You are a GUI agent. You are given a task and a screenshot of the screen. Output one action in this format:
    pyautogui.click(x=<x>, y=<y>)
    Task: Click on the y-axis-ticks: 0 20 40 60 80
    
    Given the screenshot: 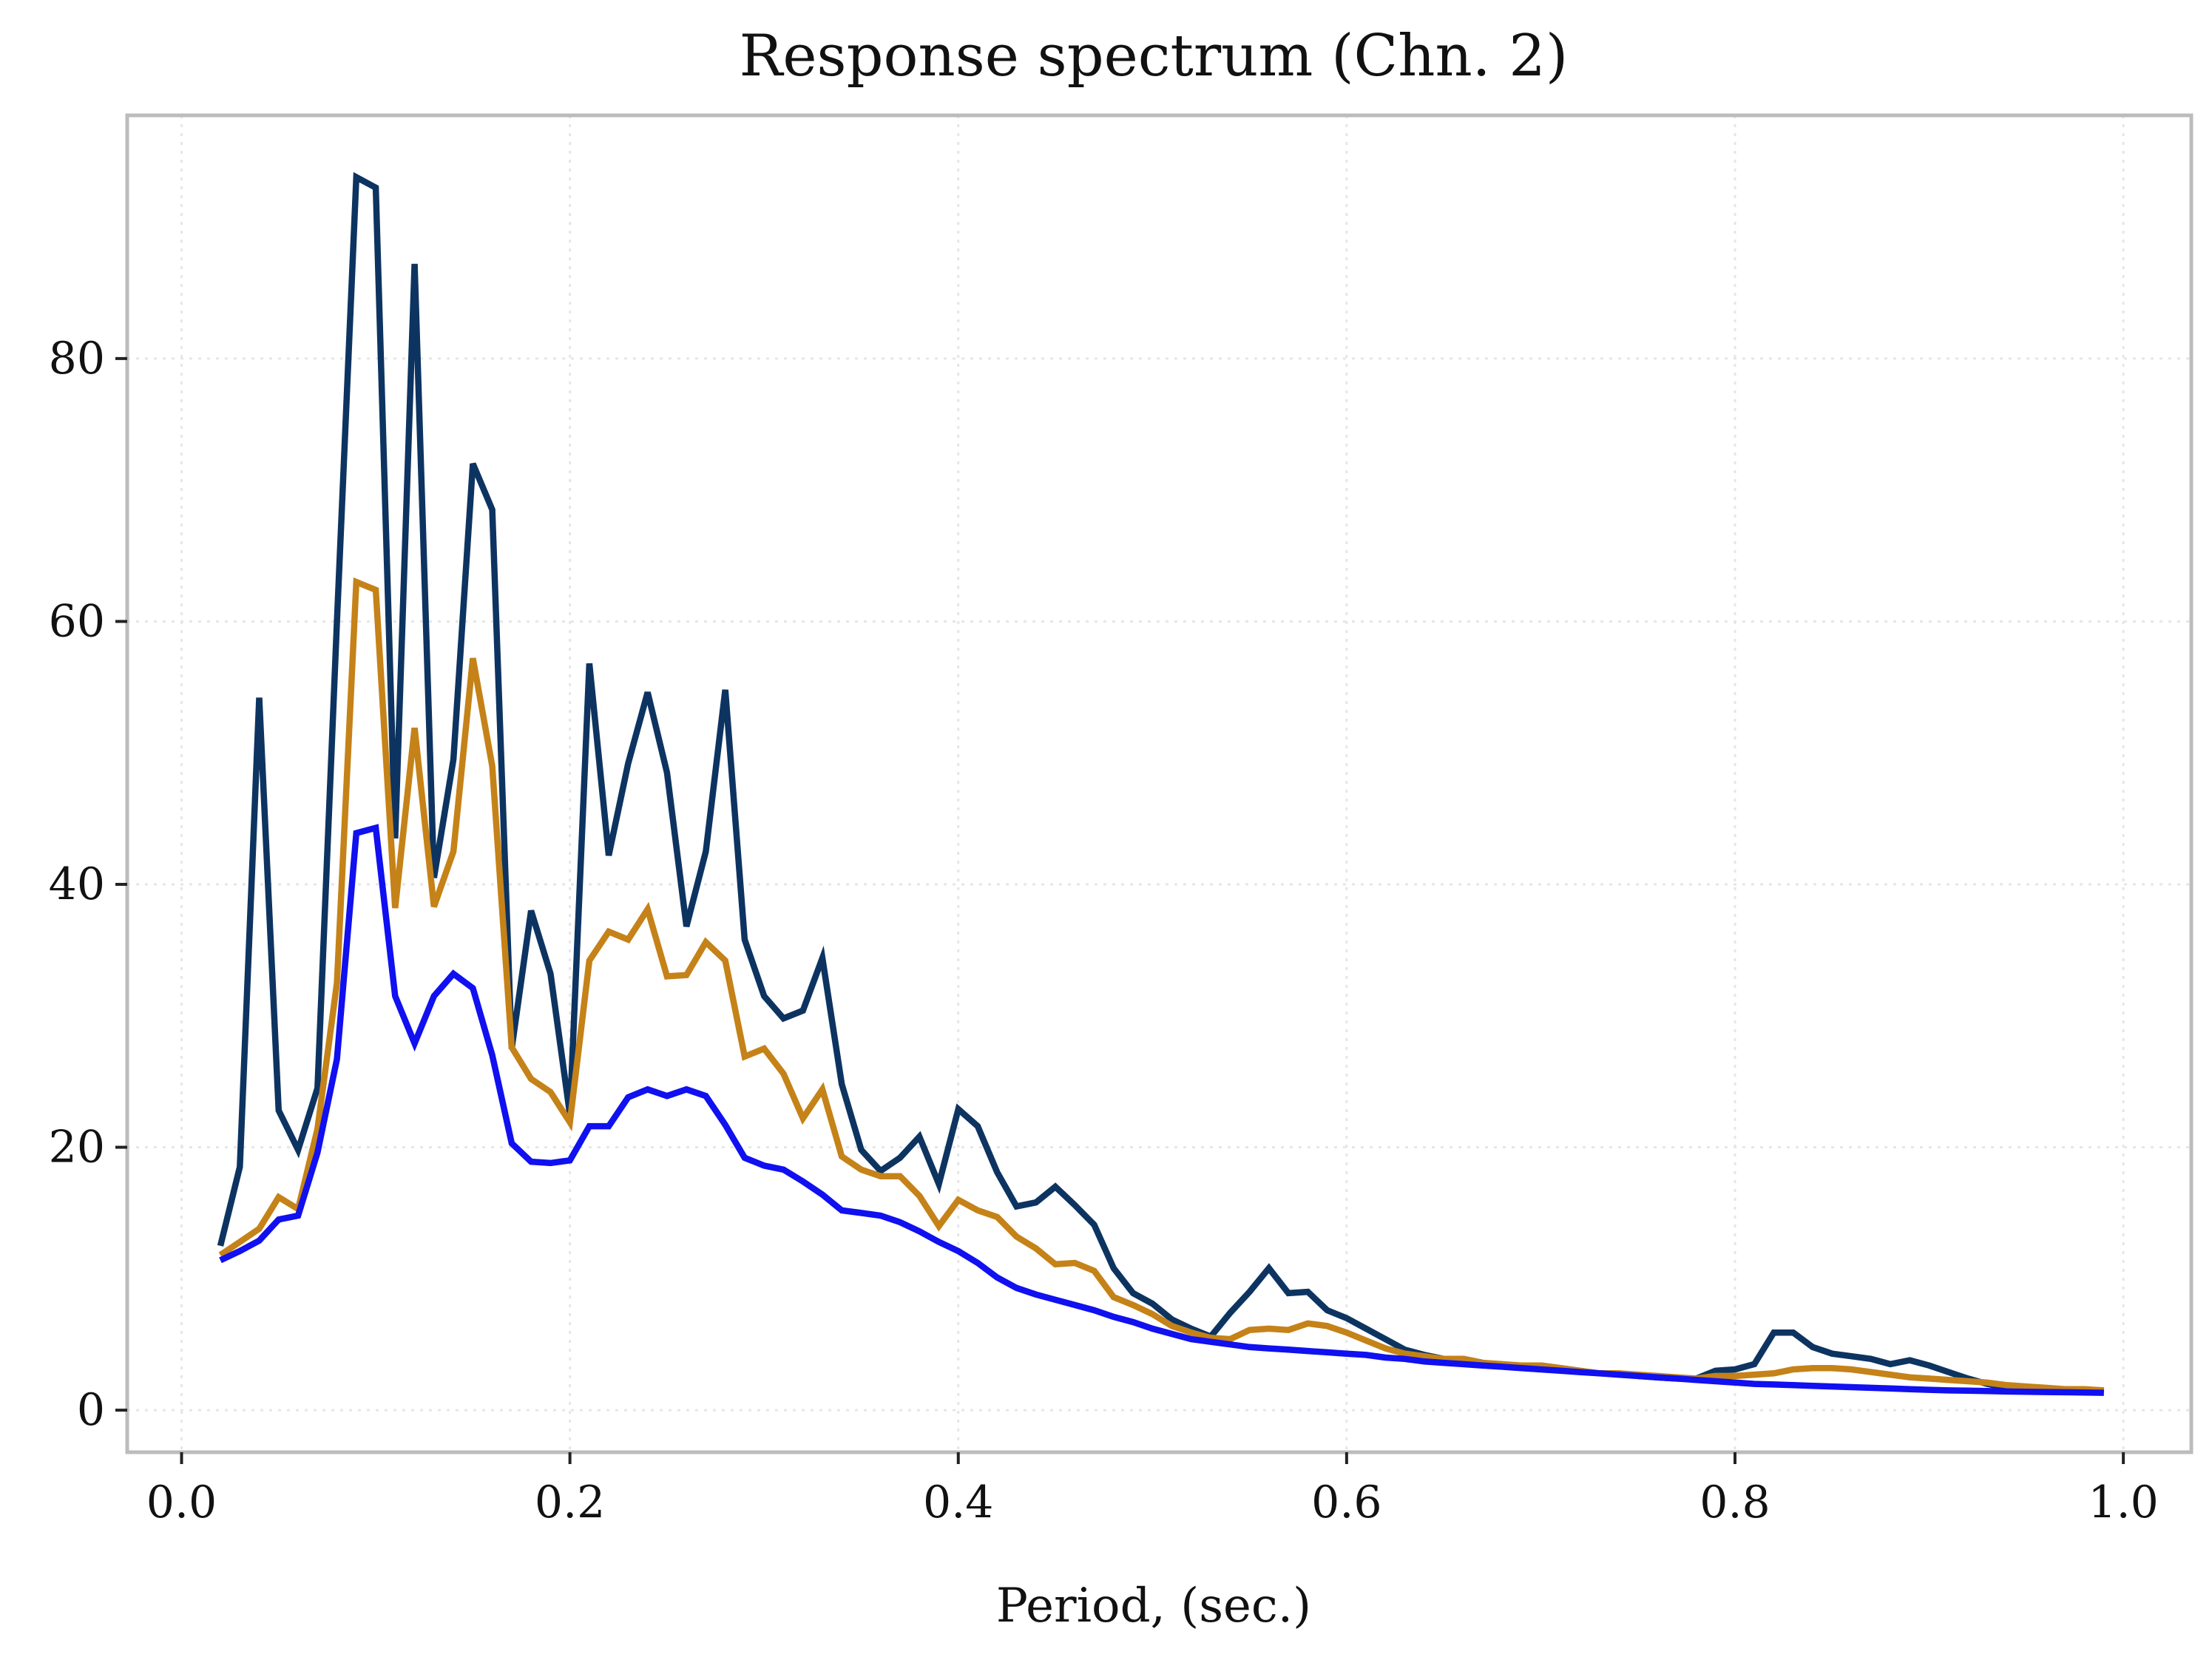 What is the action you would take?
    pyautogui.click(x=88, y=884)
    